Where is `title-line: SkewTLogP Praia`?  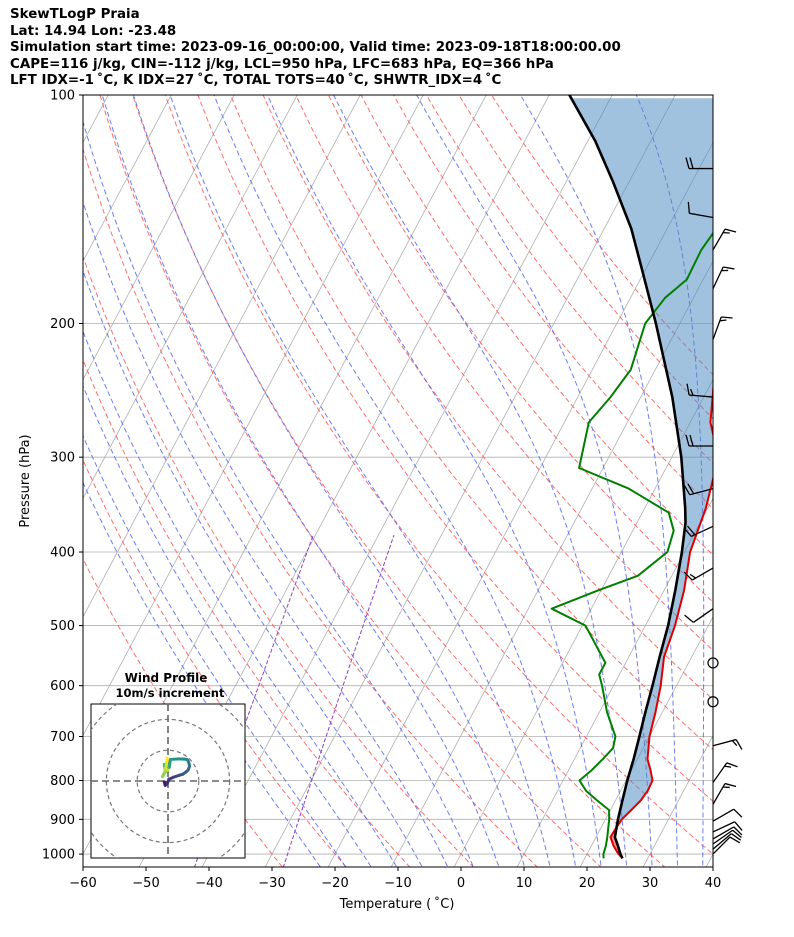
title-line: SkewTLogP Praia is located at coordinates (75, 14).